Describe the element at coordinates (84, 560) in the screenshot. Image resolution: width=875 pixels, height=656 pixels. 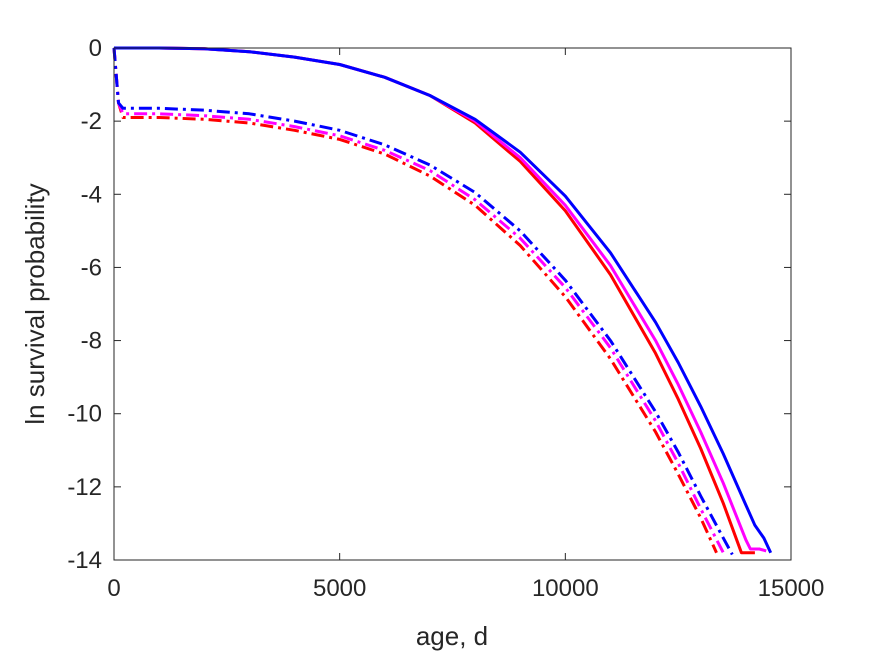
I see `y-tick-label: -14` at that location.